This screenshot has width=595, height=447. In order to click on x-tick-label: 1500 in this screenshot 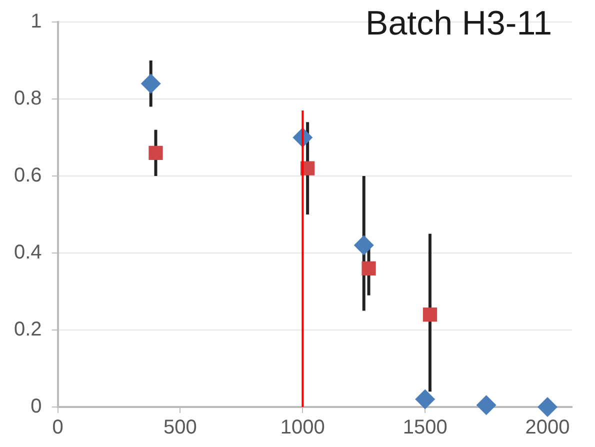, I will do `click(425, 427)`.